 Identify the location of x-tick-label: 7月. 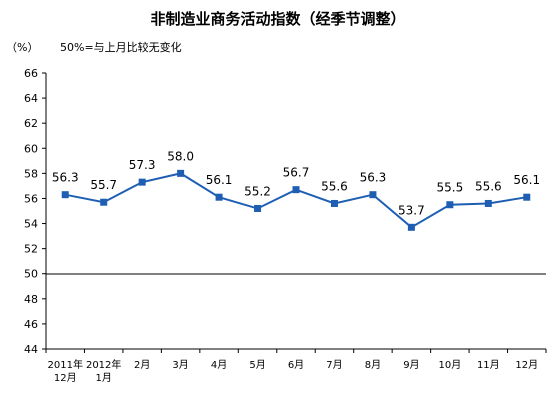
(334, 365).